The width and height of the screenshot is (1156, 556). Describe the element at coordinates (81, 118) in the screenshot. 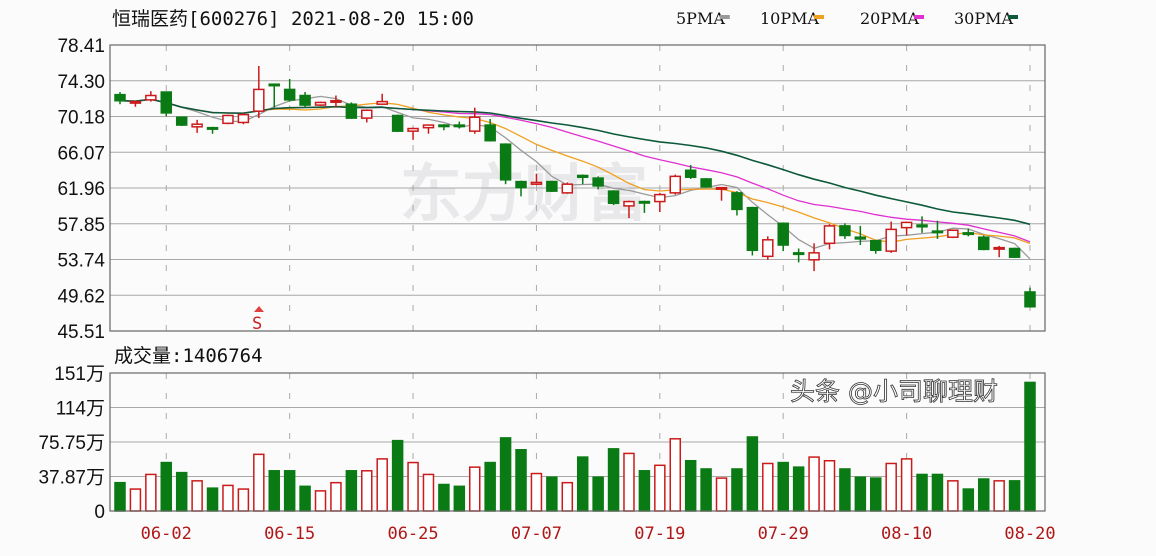

I see `price-tick-label: 70.18` at that location.